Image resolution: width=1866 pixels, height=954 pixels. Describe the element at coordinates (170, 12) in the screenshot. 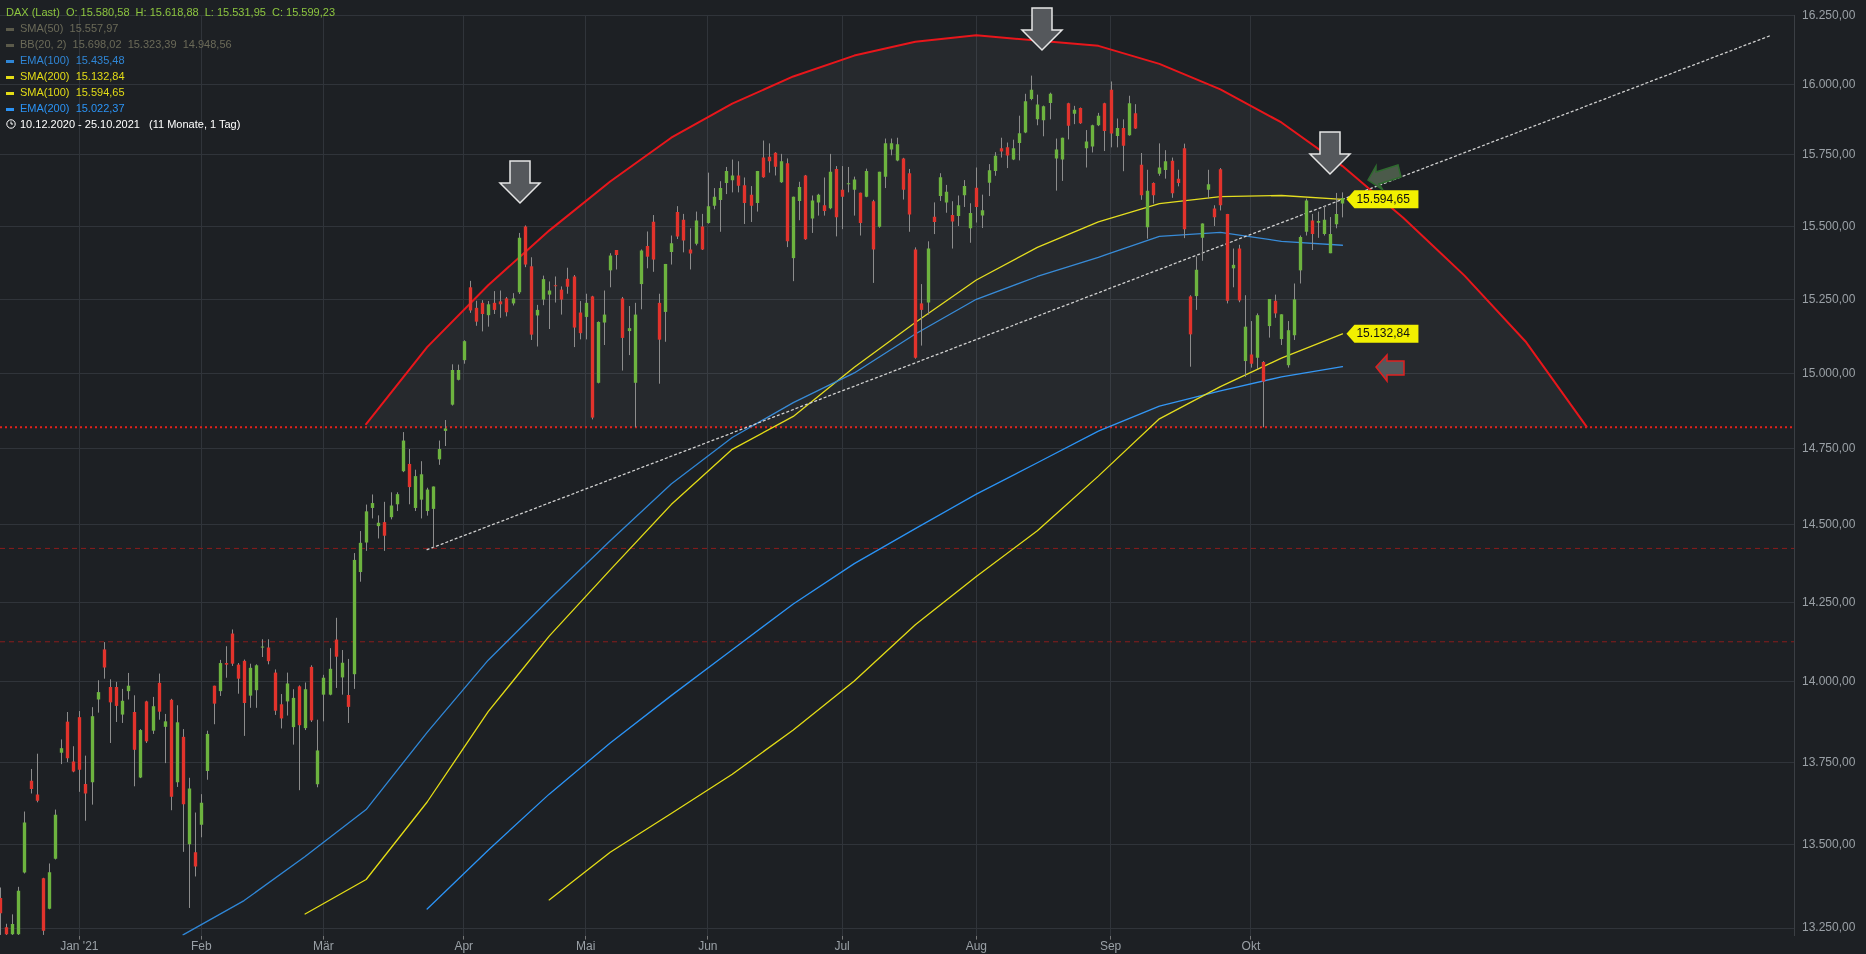

I see `chart-title: DAX (Last) O: 15.580,58 H: 15.618,88 L: 15.531,95 C: 15.599,23` at that location.